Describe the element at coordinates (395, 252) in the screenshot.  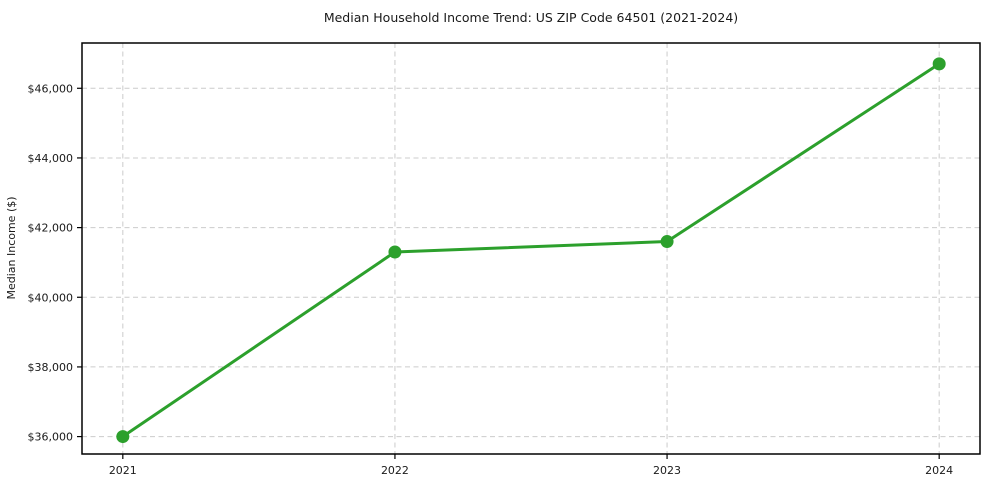
I see `data-point-2022` at that location.